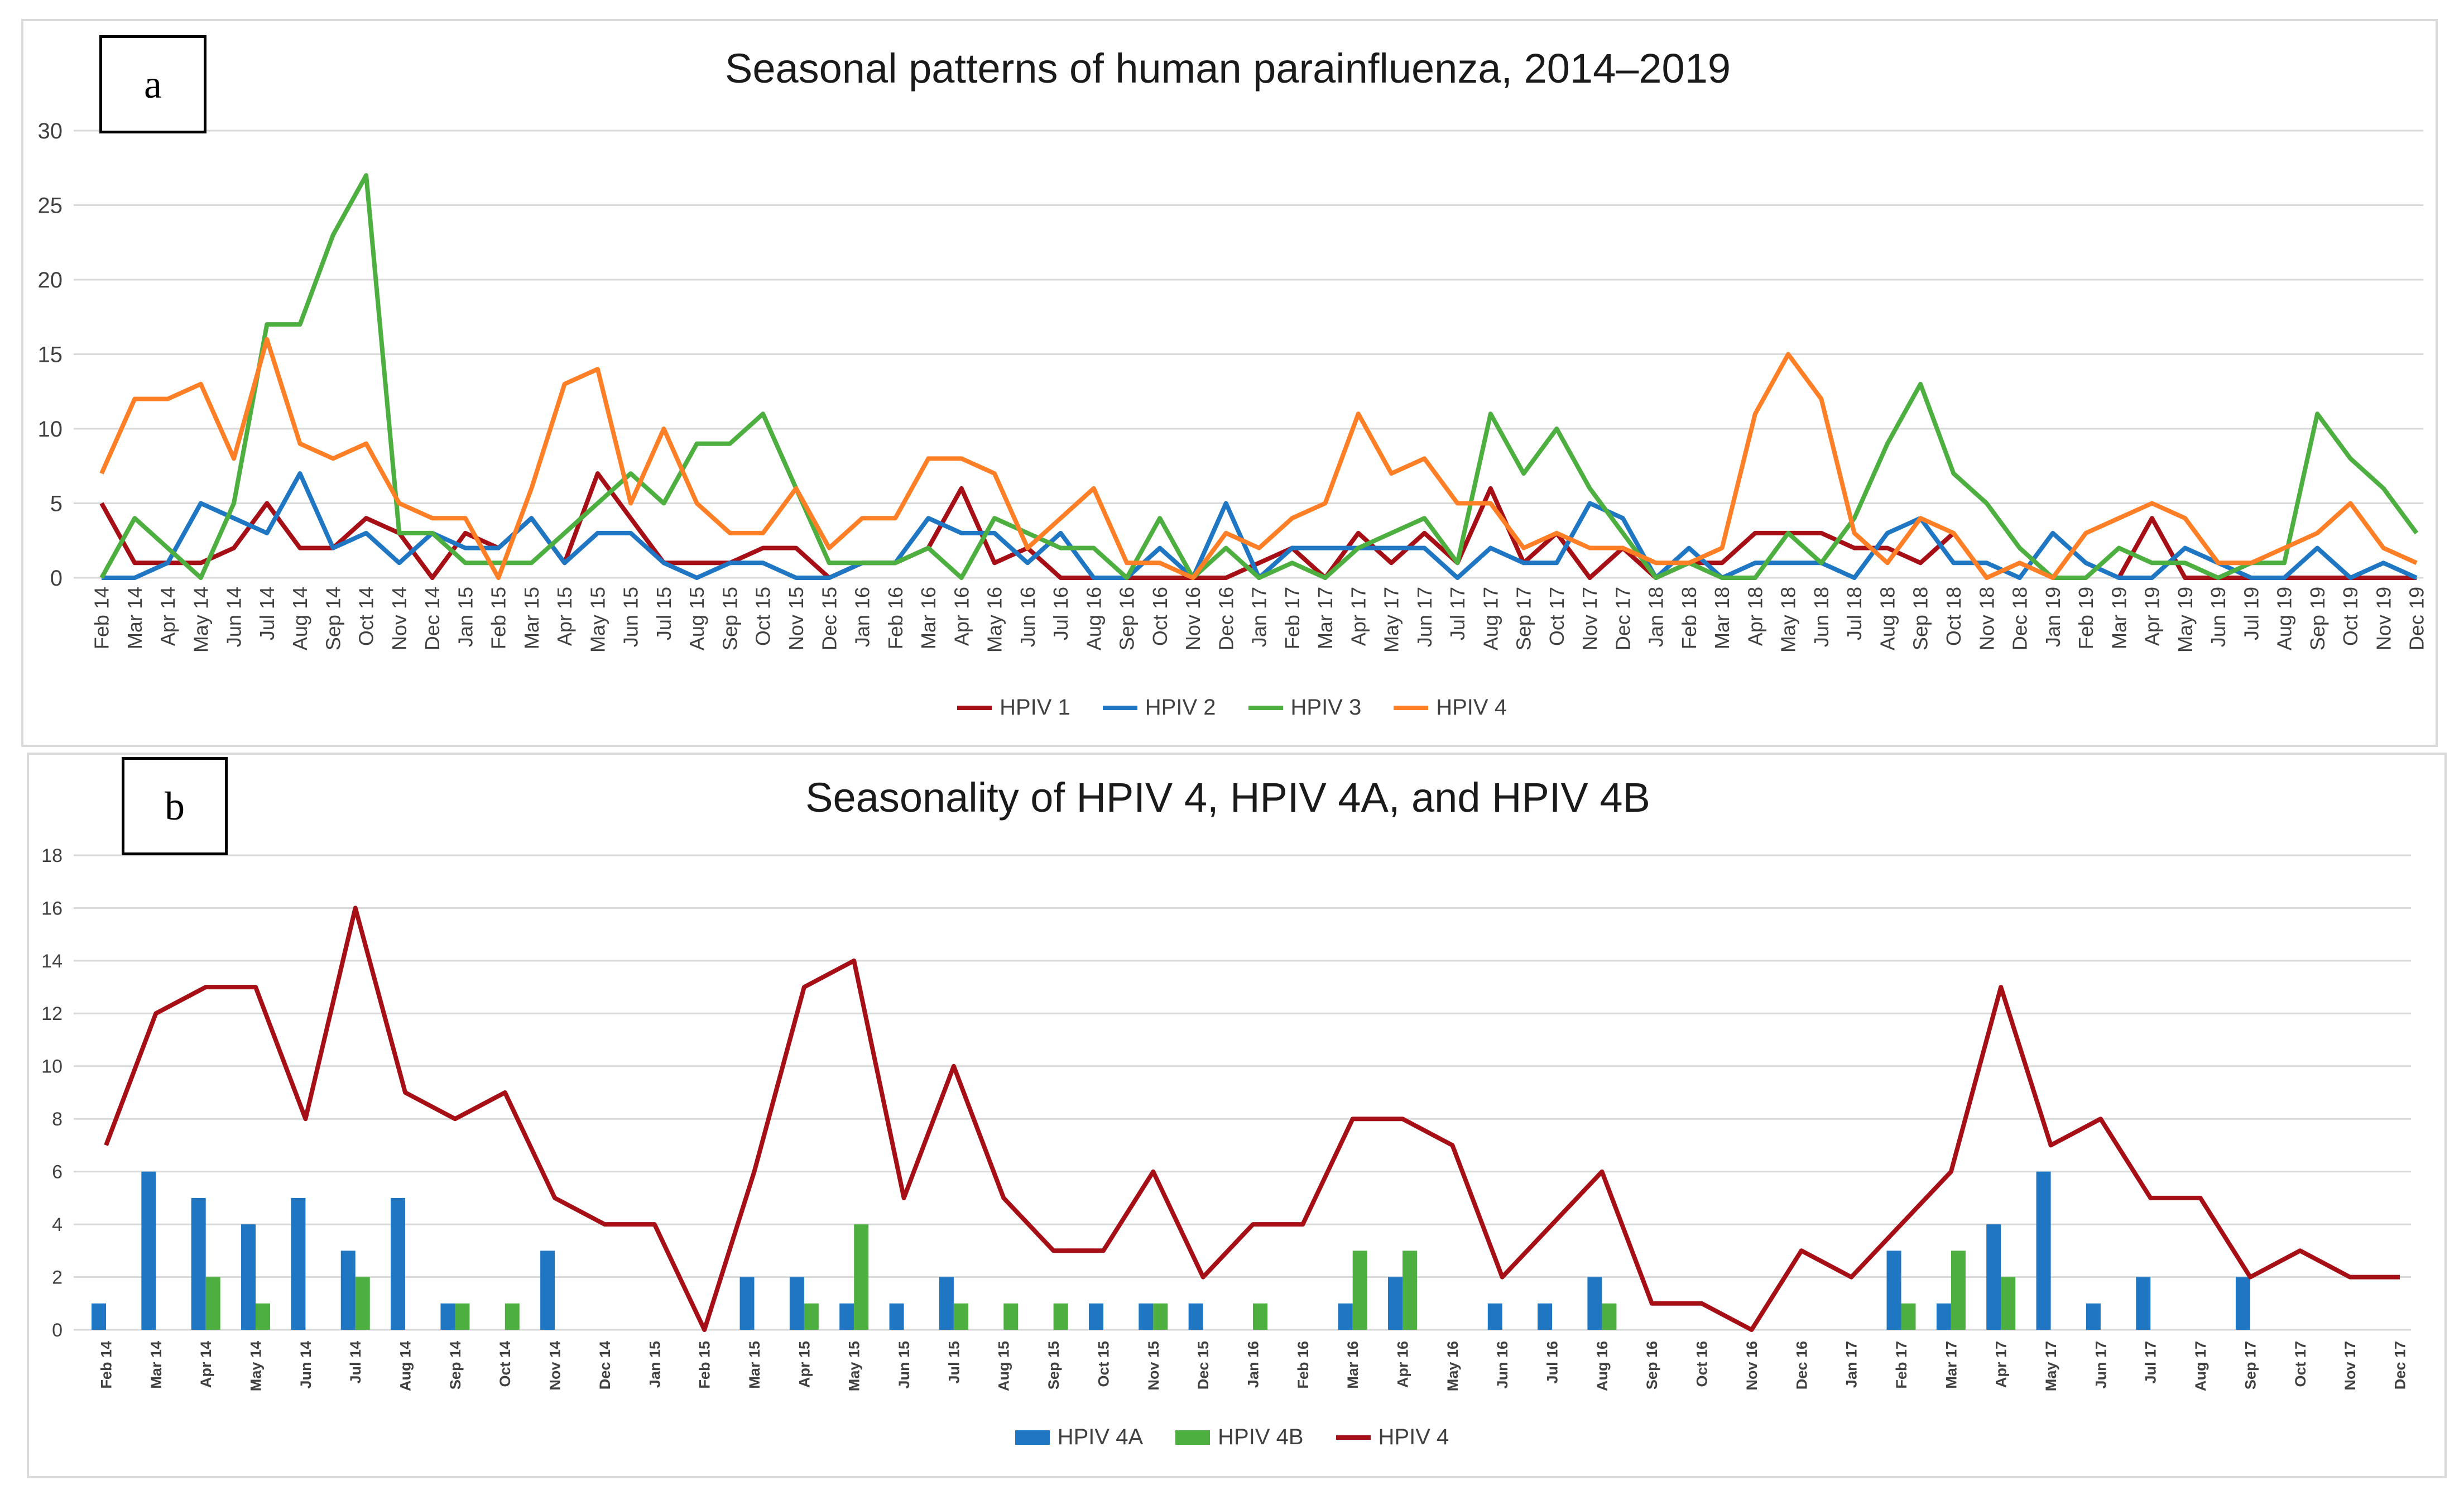  What do you see at coordinates (2399, 1366) in the screenshot?
I see `x-tick-label: Dec 17` at bounding box center [2399, 1366].